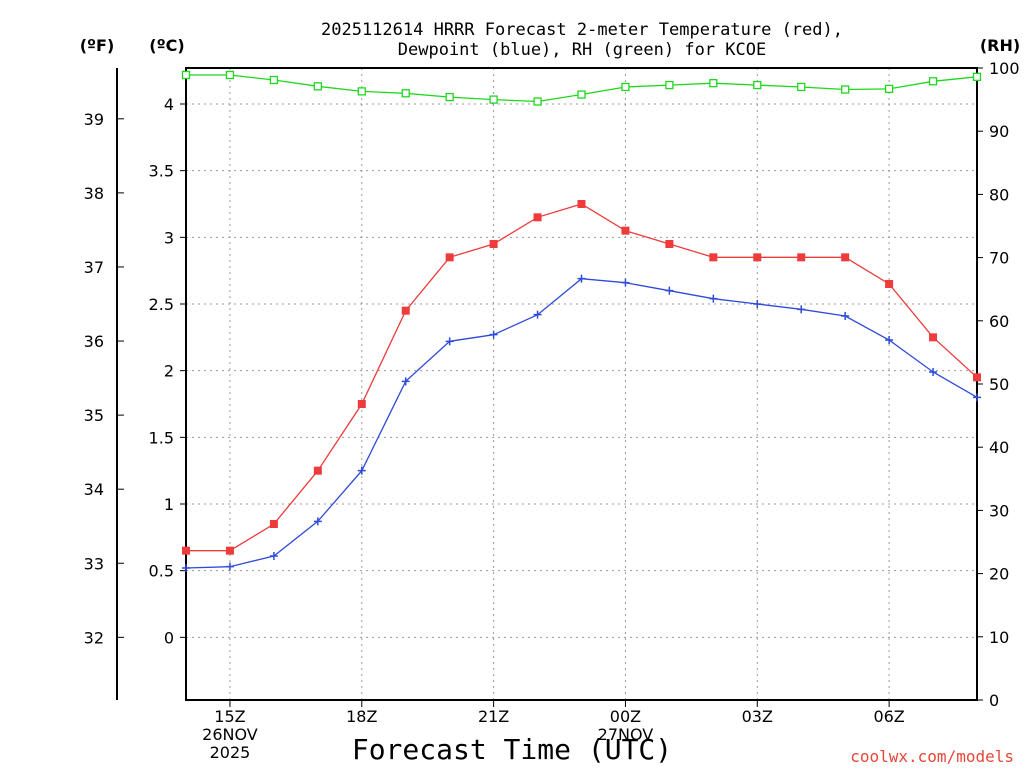 This screenshot has height=768, width=1024. Describe the element at coordinates (994, 700) in the screenshot. I see `rh-tick-label: 0` at that location.